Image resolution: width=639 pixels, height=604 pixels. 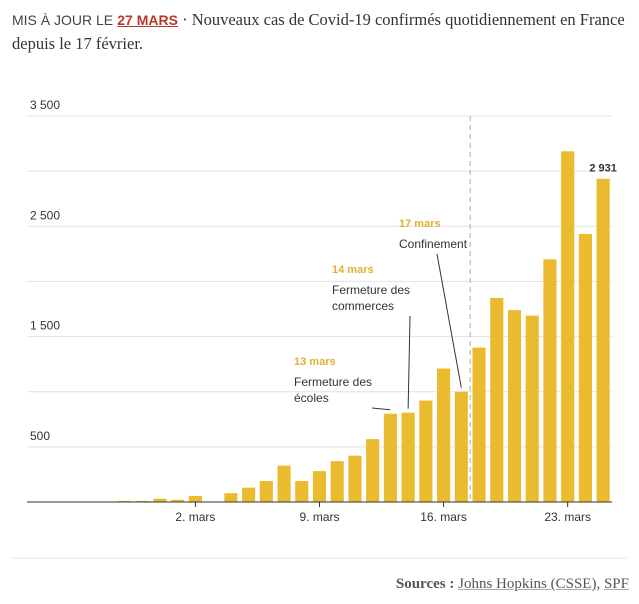 I want to click on annotation-text: commerces, so click(x=363, y=306).